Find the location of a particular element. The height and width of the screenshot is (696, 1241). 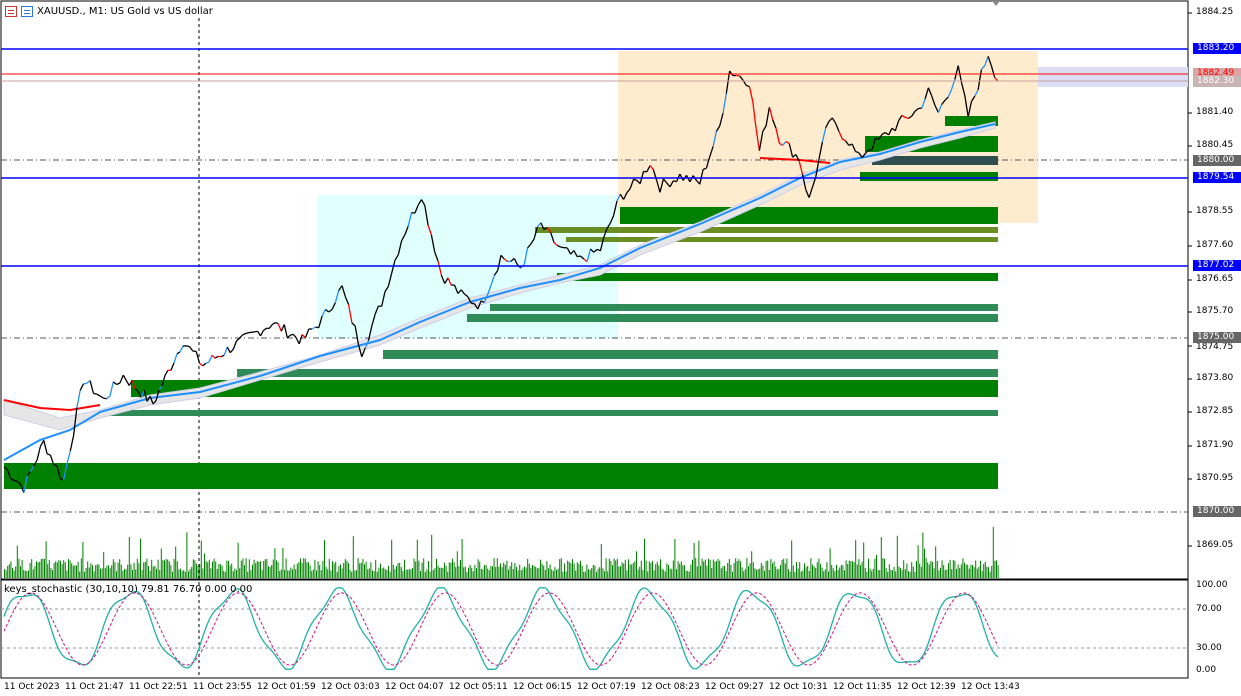

time-axis-label: 12 Oct 08:23 is located at coordinates (670, 687).